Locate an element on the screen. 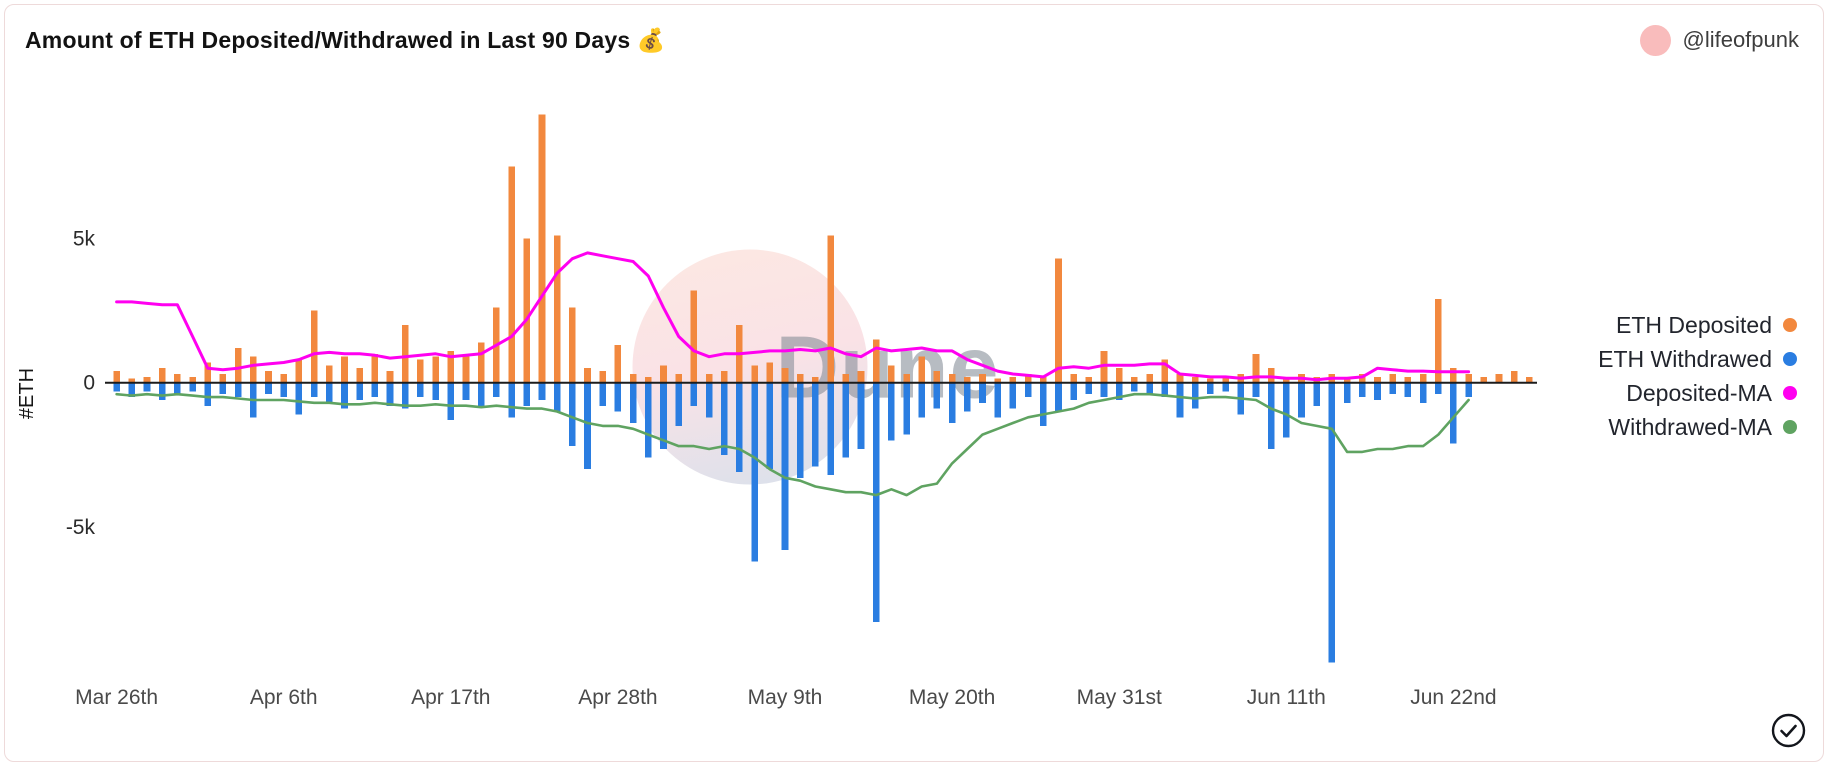  svg-text: Apr 17th is located at coordinates (450, 697).